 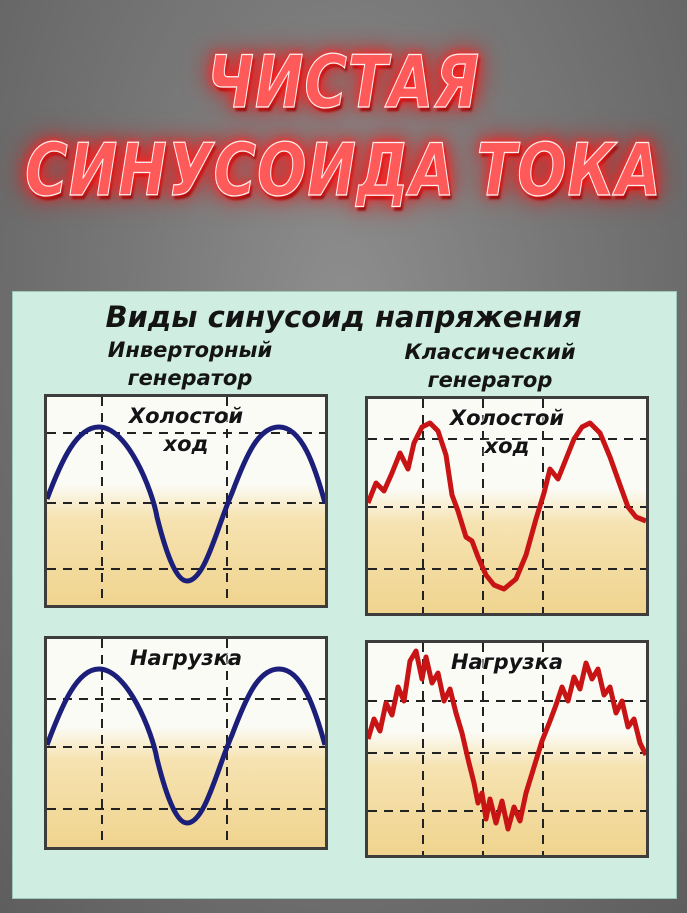 I want to click on inverter-idle-chart, so click(x=186, y=501).